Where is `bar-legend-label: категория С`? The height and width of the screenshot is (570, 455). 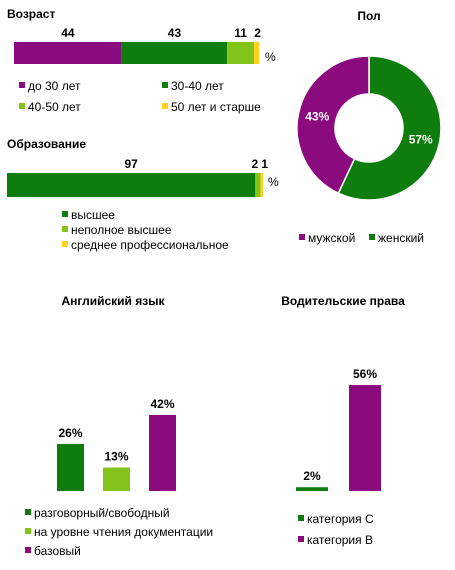
bar-legend-label: категория С is located at coordinates (340, 519).